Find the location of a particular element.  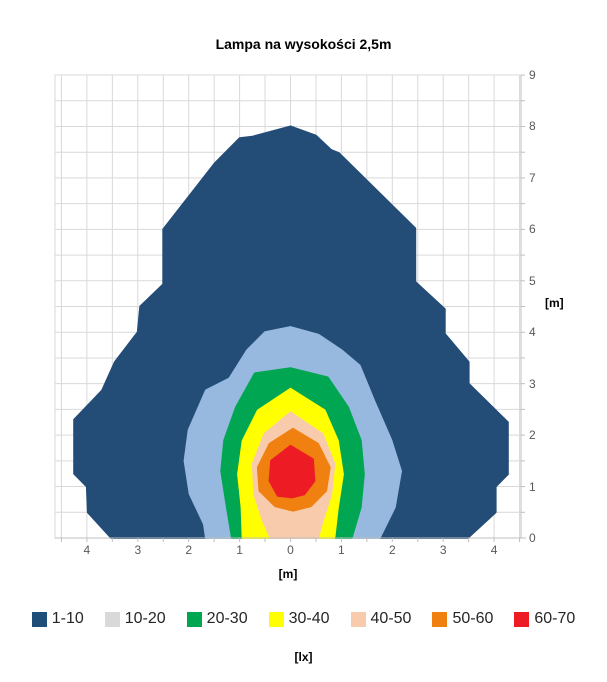

y-tick-label: 8 is located at coordinates (532, 126).